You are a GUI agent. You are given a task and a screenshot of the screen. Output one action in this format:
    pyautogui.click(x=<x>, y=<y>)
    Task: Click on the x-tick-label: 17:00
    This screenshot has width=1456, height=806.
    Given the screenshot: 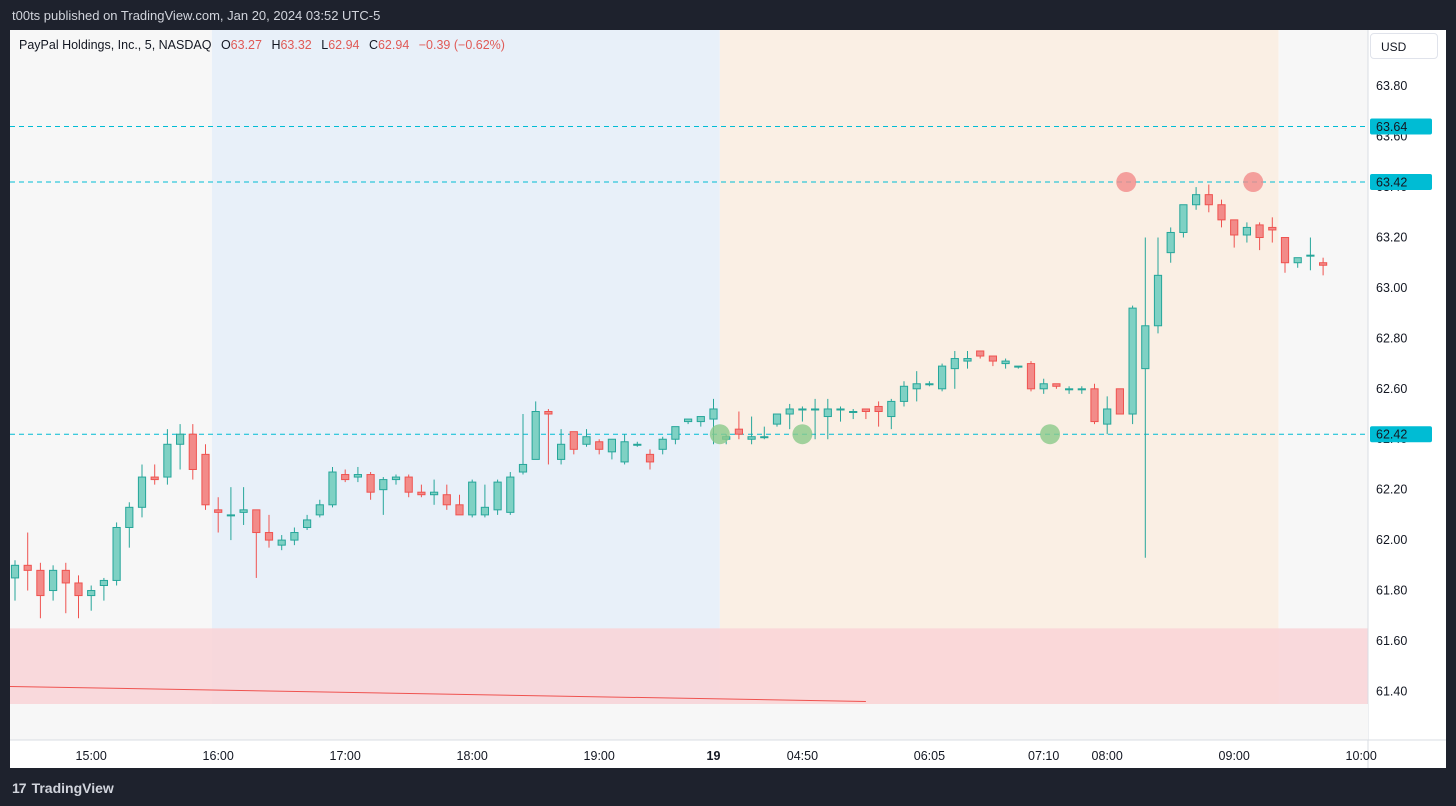 What is the action you would take?
    pyautogui.click(x=345, y=756)
    